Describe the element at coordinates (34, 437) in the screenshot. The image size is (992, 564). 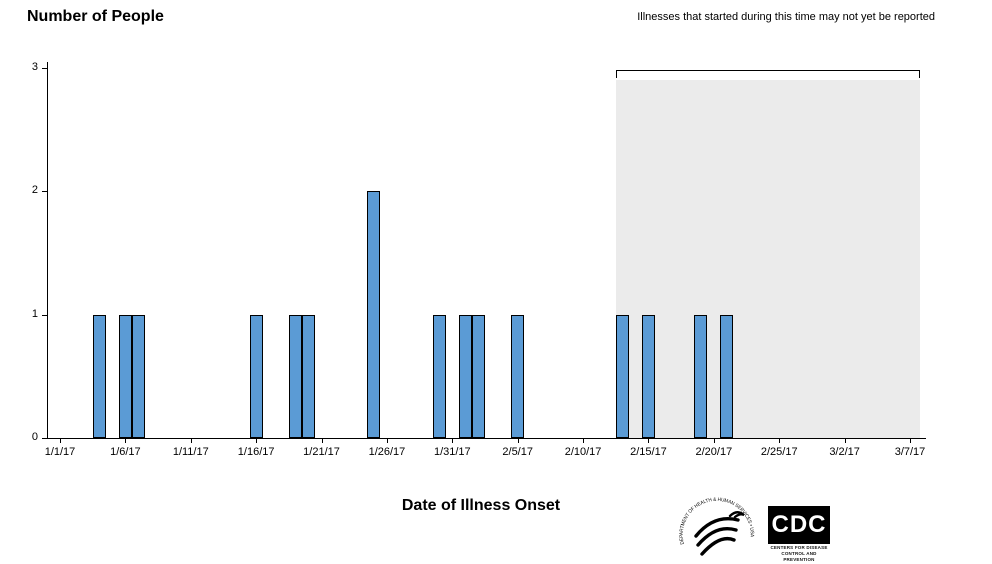
I see `y-tick-label: 0` at that location.